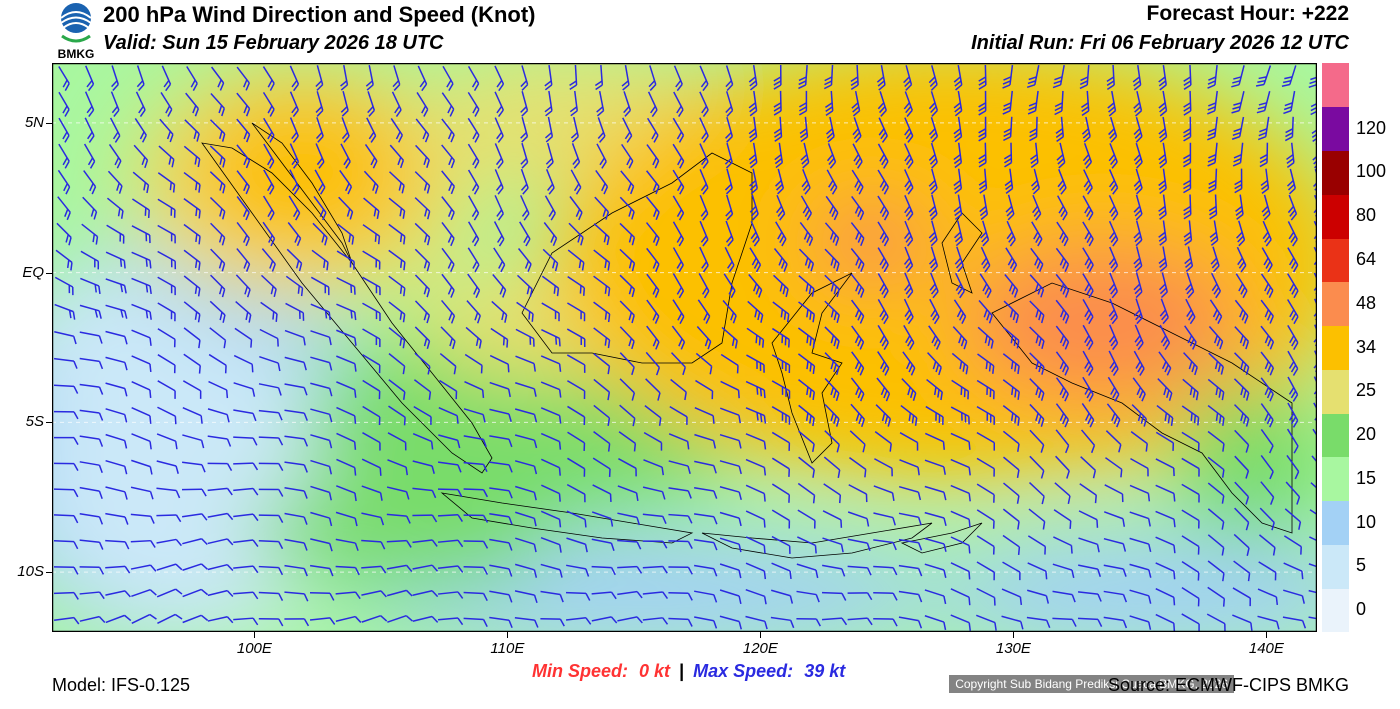 The height and width of the screenshot is (709, 1400). What do you see at coordinates (1335, 129) in the screenshot?
I see `colorbar-segment` at bounding box center [1335, 129].